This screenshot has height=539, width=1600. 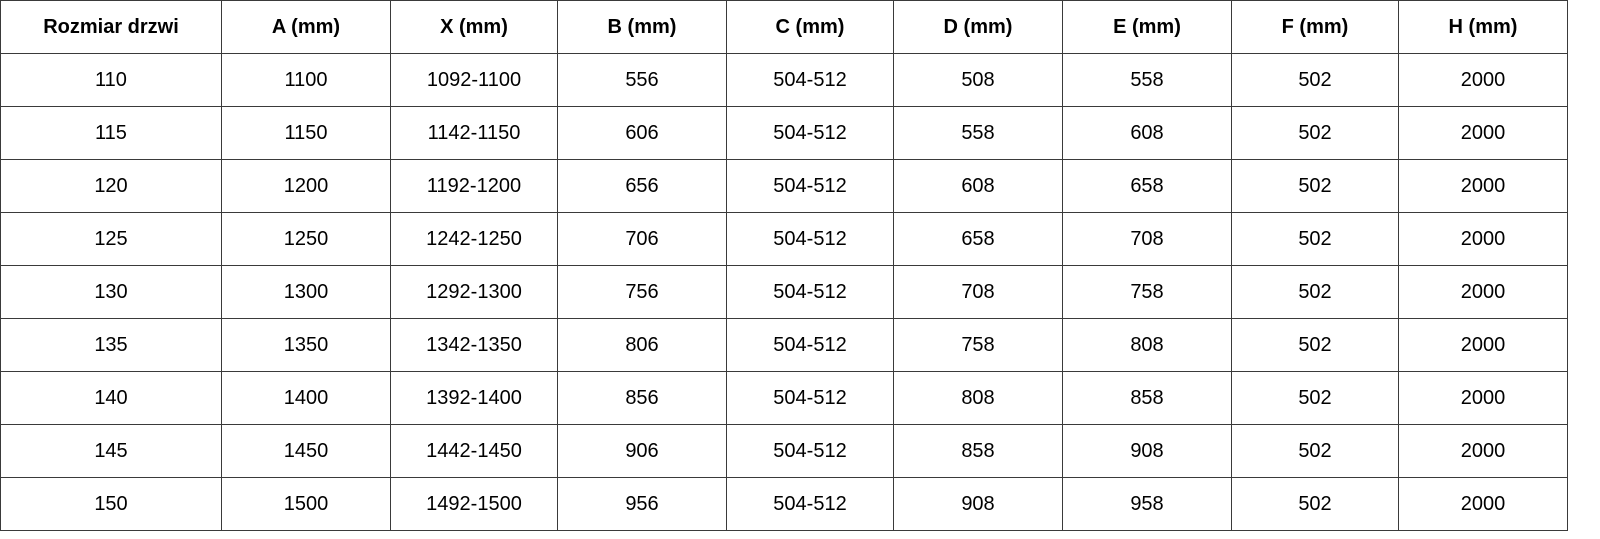 What do you see at coordinates (642, 504) in the screenshot?
I see `table-cell: 956` at bounding box center [642, 504].